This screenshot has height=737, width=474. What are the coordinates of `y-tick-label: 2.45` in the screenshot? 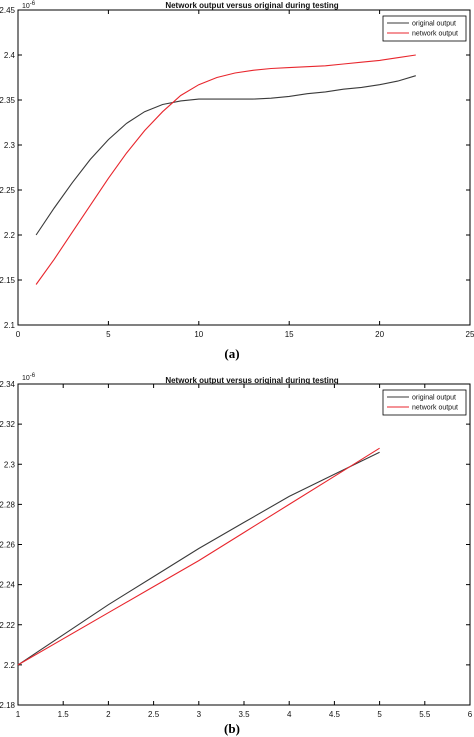 It's located at (8, 10).